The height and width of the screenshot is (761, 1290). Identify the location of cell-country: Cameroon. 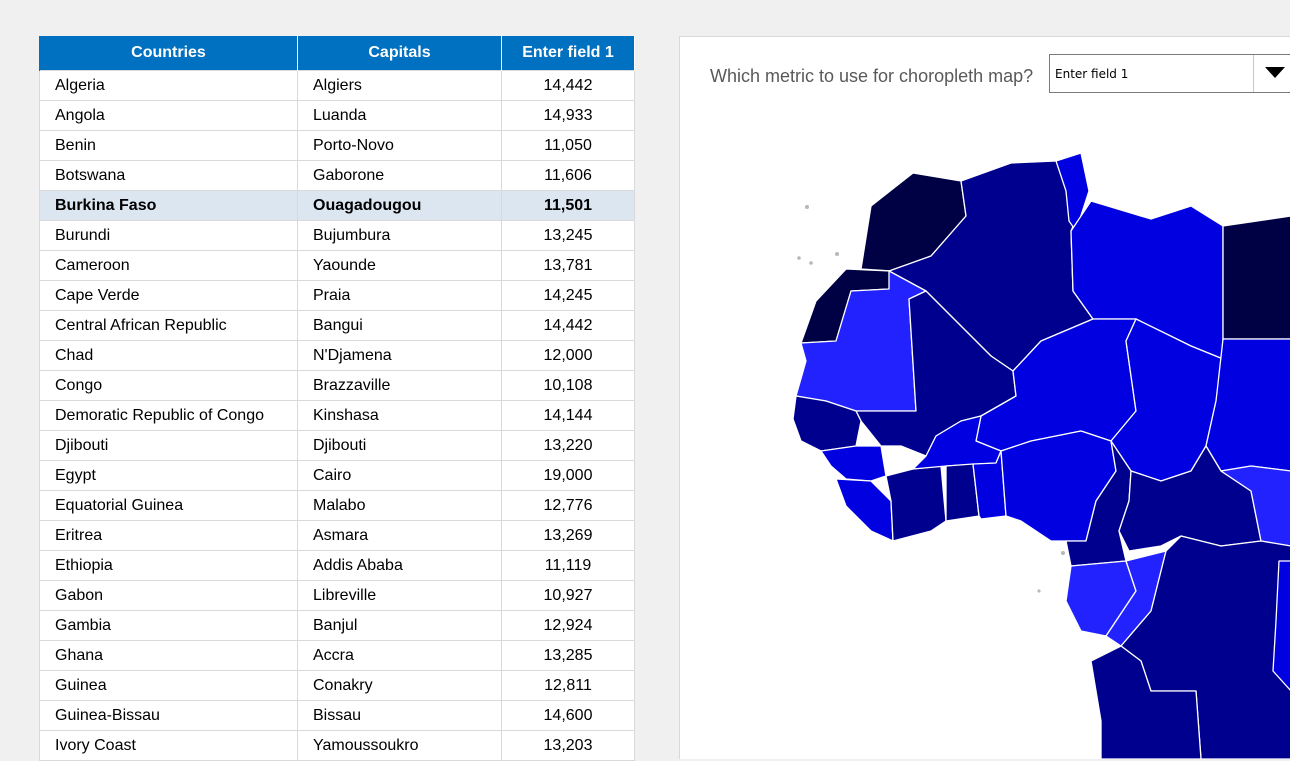
(168, 265).